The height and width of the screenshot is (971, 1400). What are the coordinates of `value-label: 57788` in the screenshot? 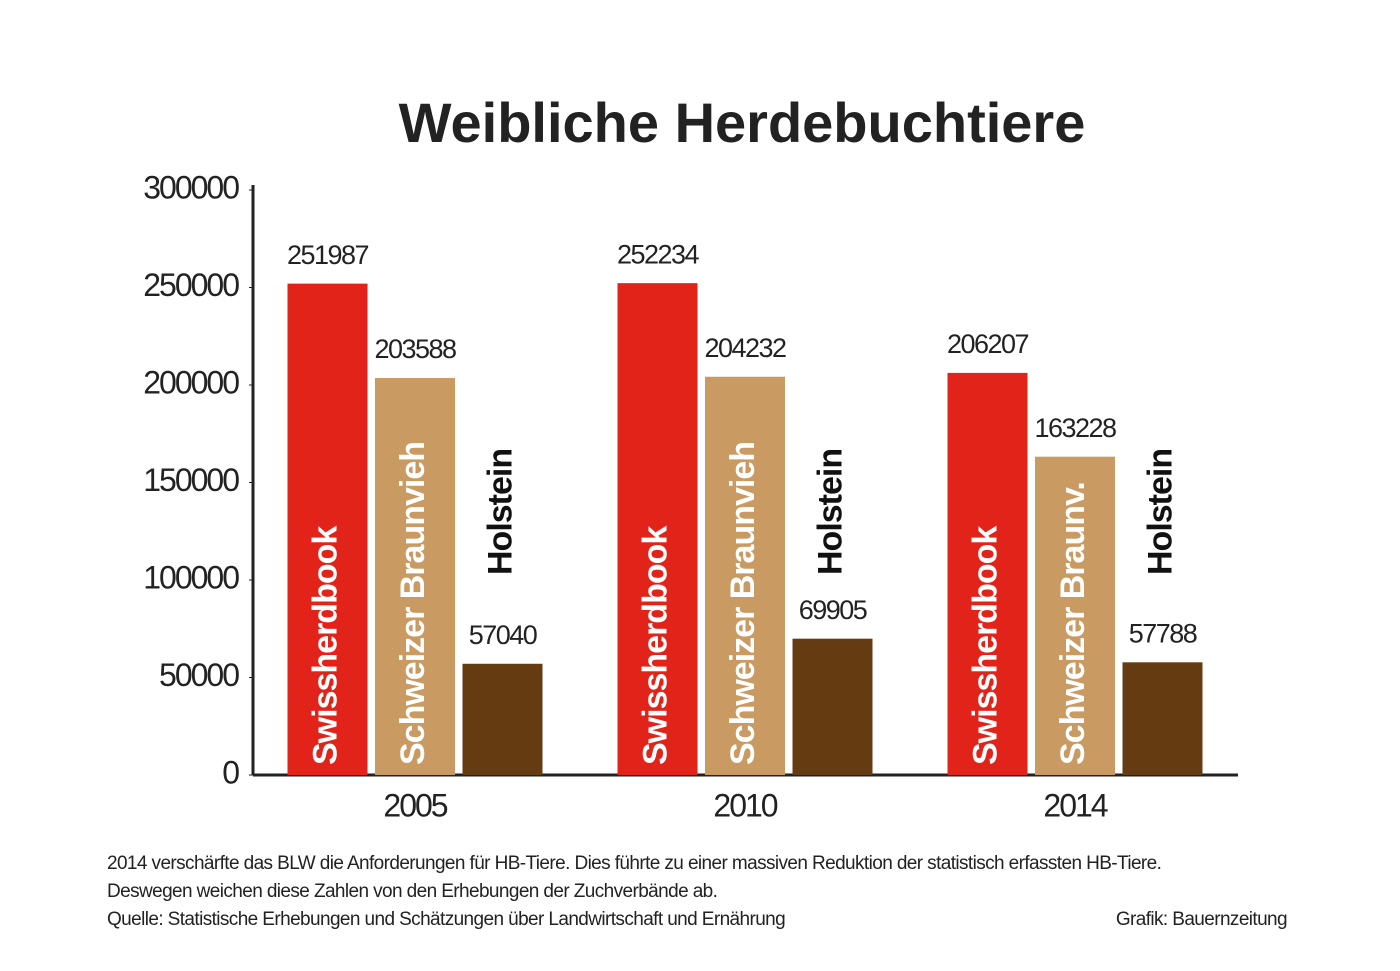 It's located at (1163, 633).